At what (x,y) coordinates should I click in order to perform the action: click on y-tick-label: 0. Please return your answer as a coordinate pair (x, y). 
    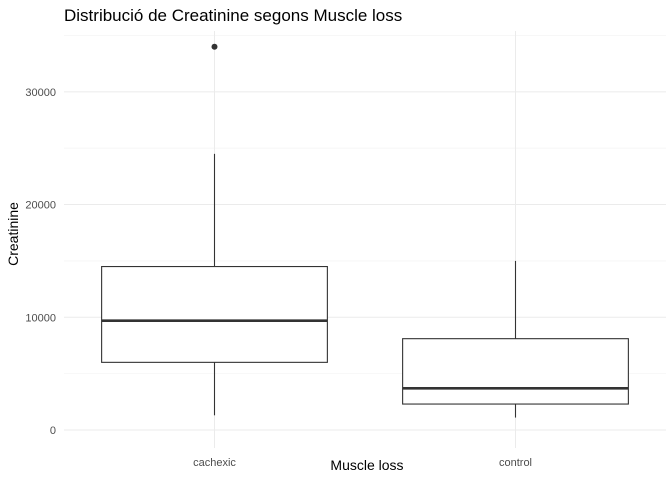
    Looking at the image, I should click on (53, 431).